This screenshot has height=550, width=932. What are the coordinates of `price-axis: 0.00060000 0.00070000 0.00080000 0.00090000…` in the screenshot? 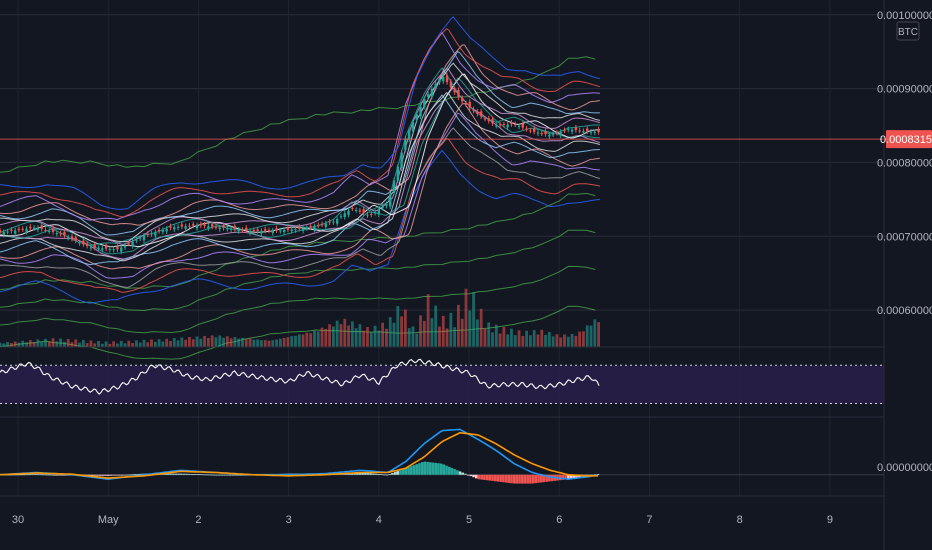 It's located at (904, 163).